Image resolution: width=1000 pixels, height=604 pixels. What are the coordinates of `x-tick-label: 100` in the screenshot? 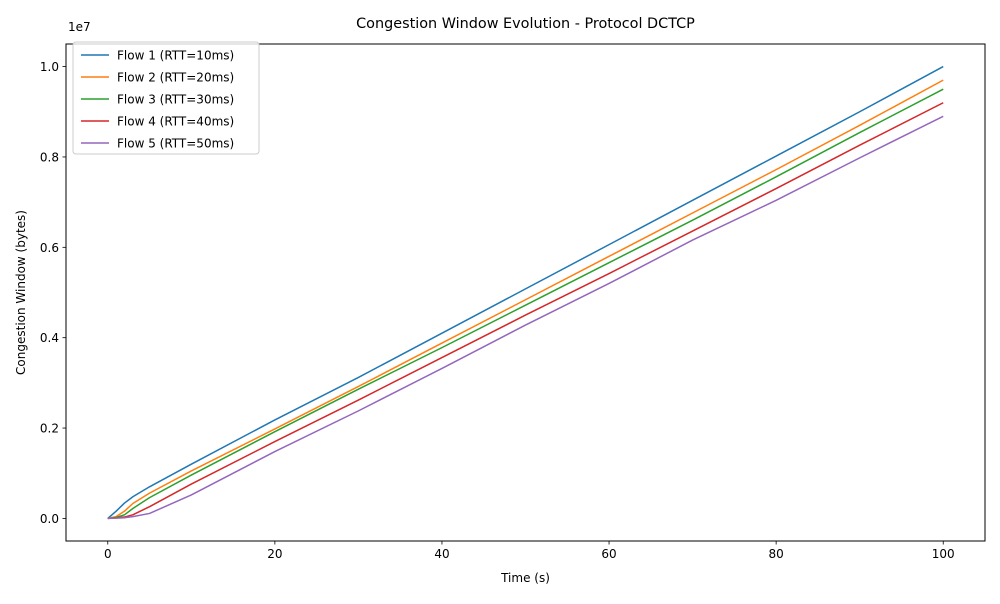 It's located at (943, 554).